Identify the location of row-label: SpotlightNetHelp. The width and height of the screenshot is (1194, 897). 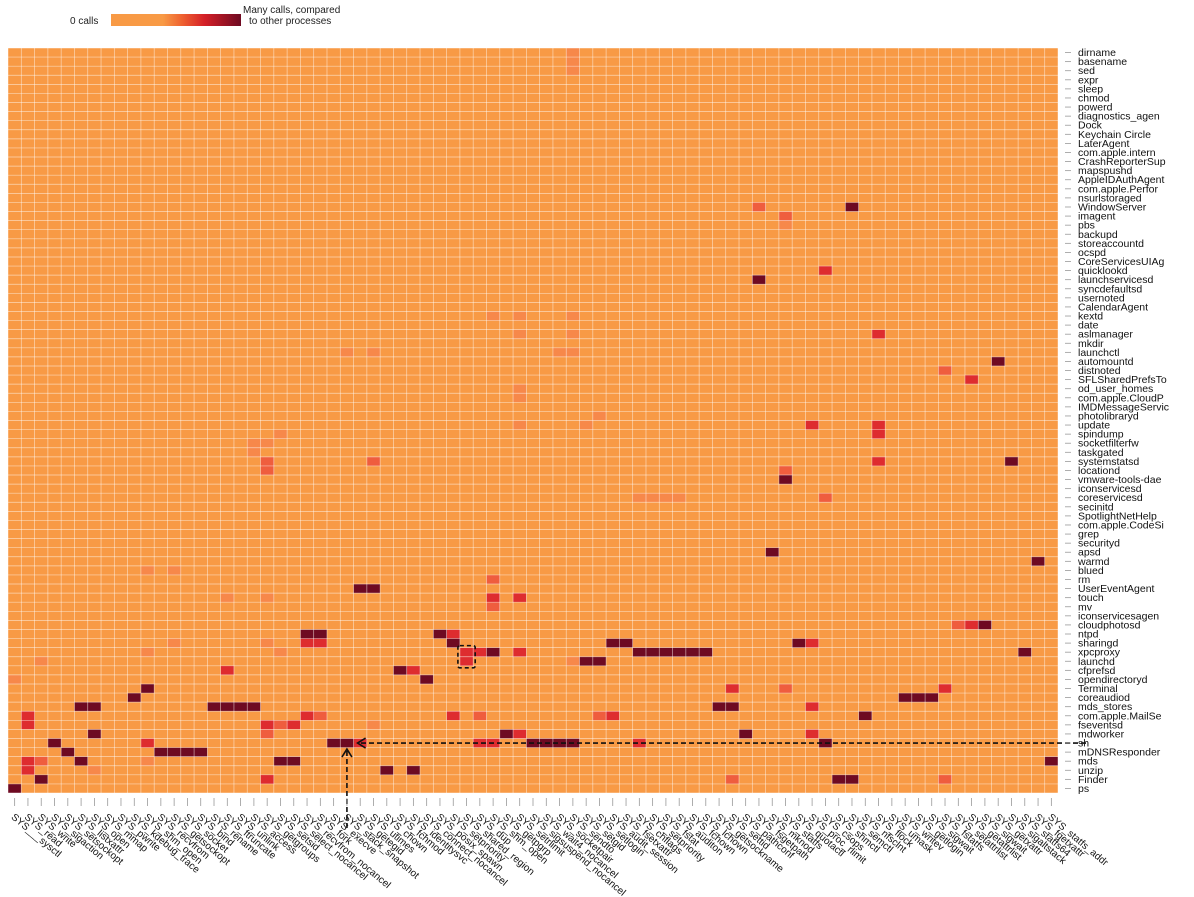
(1117, 516).